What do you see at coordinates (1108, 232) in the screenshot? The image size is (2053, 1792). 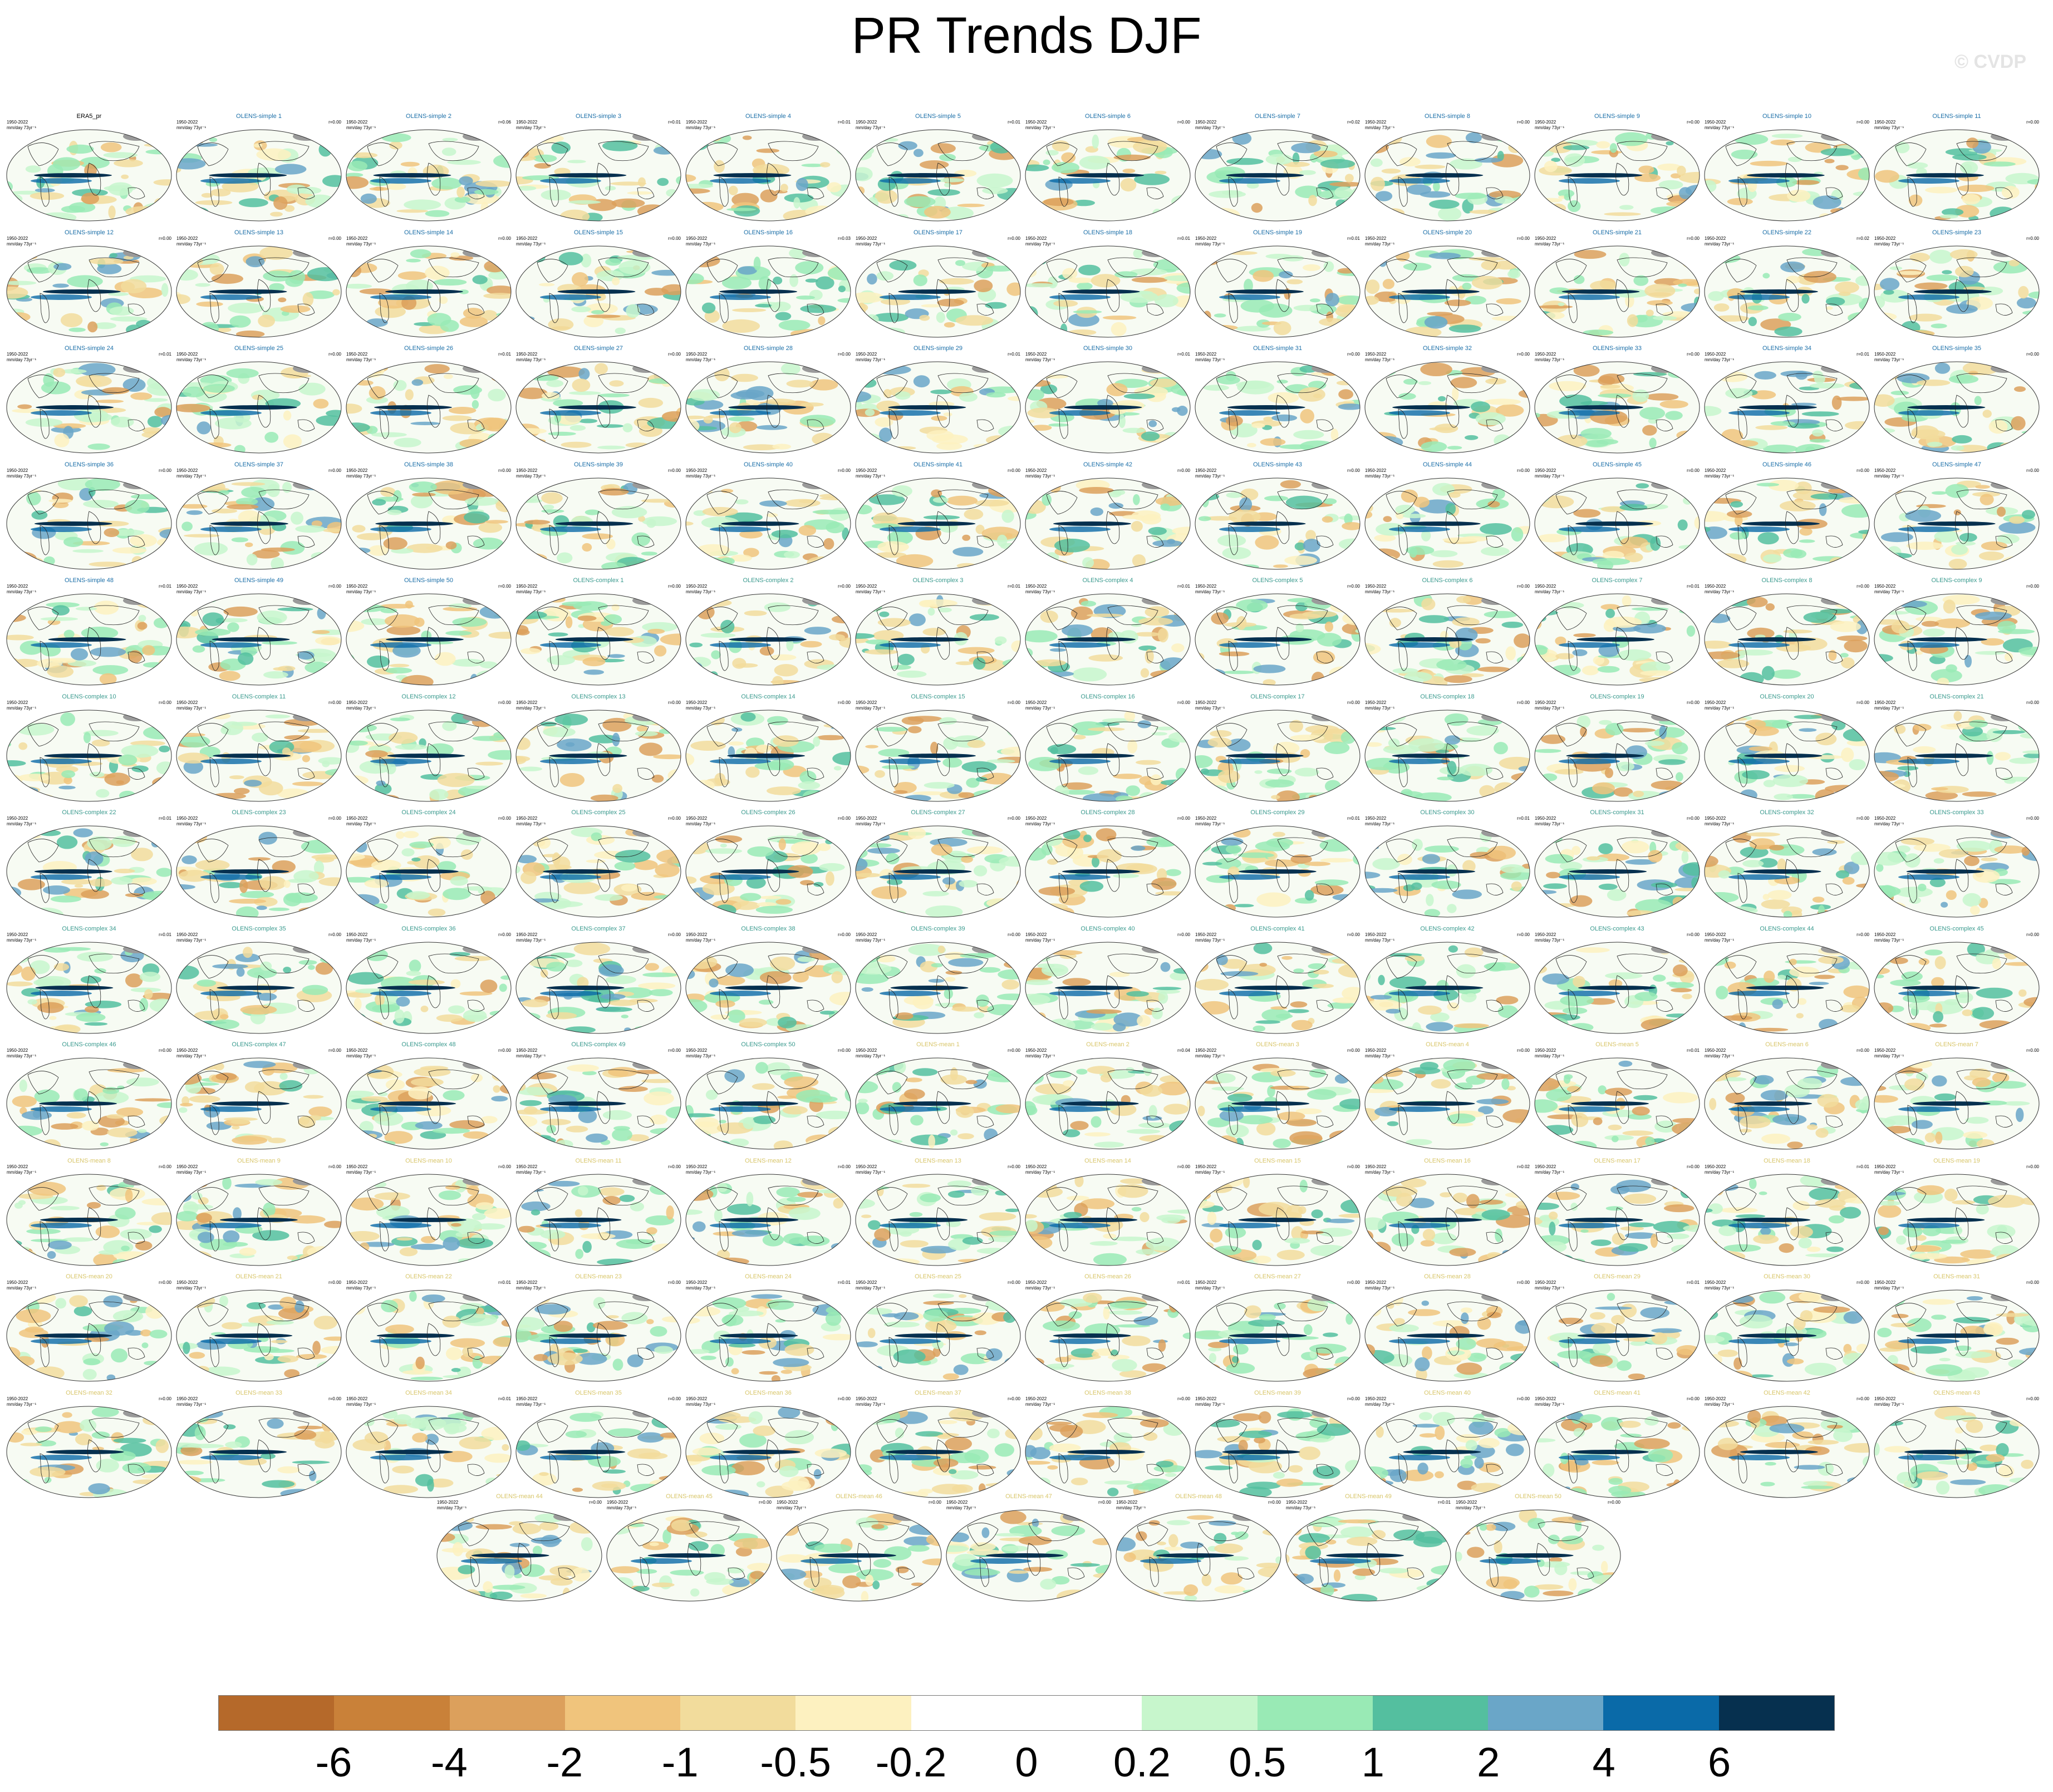 I see `panel-title: OLENS-simple 18` at bounding box center [1108, 232].